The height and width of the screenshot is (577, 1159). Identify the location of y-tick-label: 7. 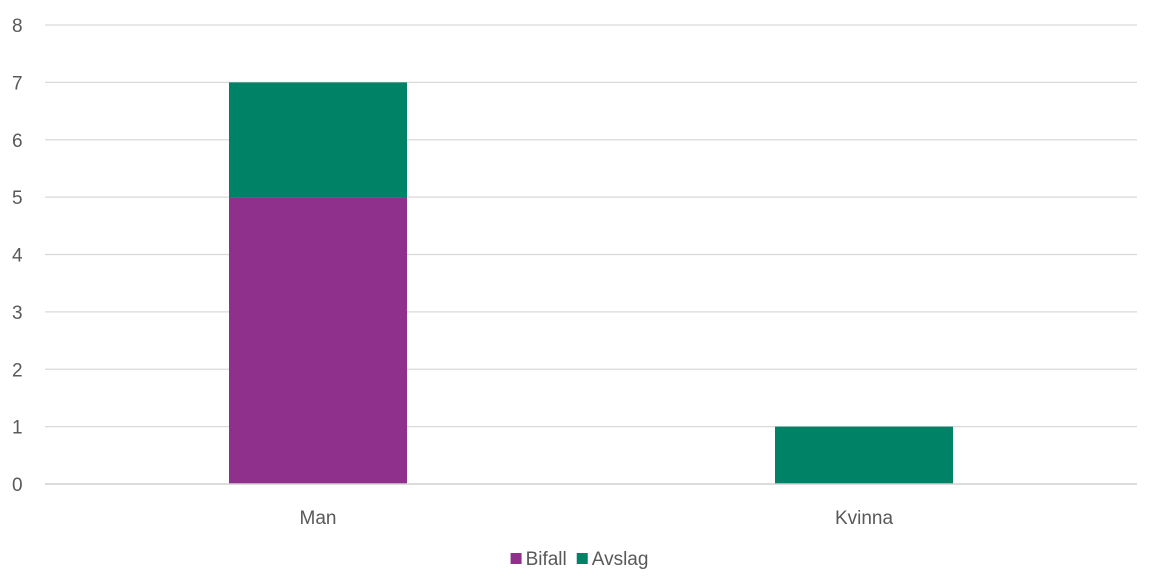
(17, 83).